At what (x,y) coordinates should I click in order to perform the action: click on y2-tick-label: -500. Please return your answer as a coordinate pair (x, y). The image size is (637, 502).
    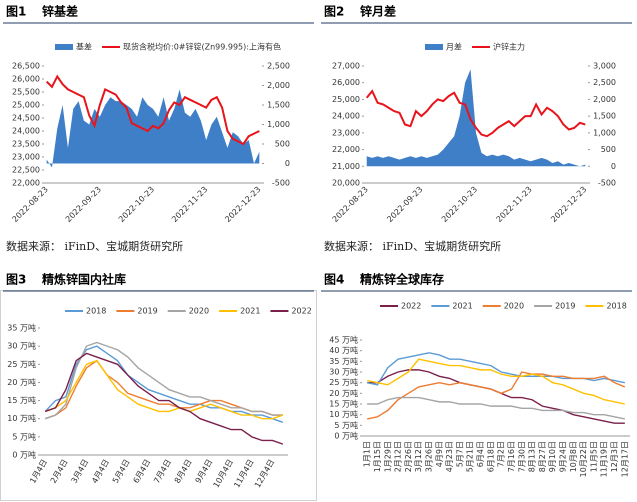
    Looking at the image, I should click on (607, 183).